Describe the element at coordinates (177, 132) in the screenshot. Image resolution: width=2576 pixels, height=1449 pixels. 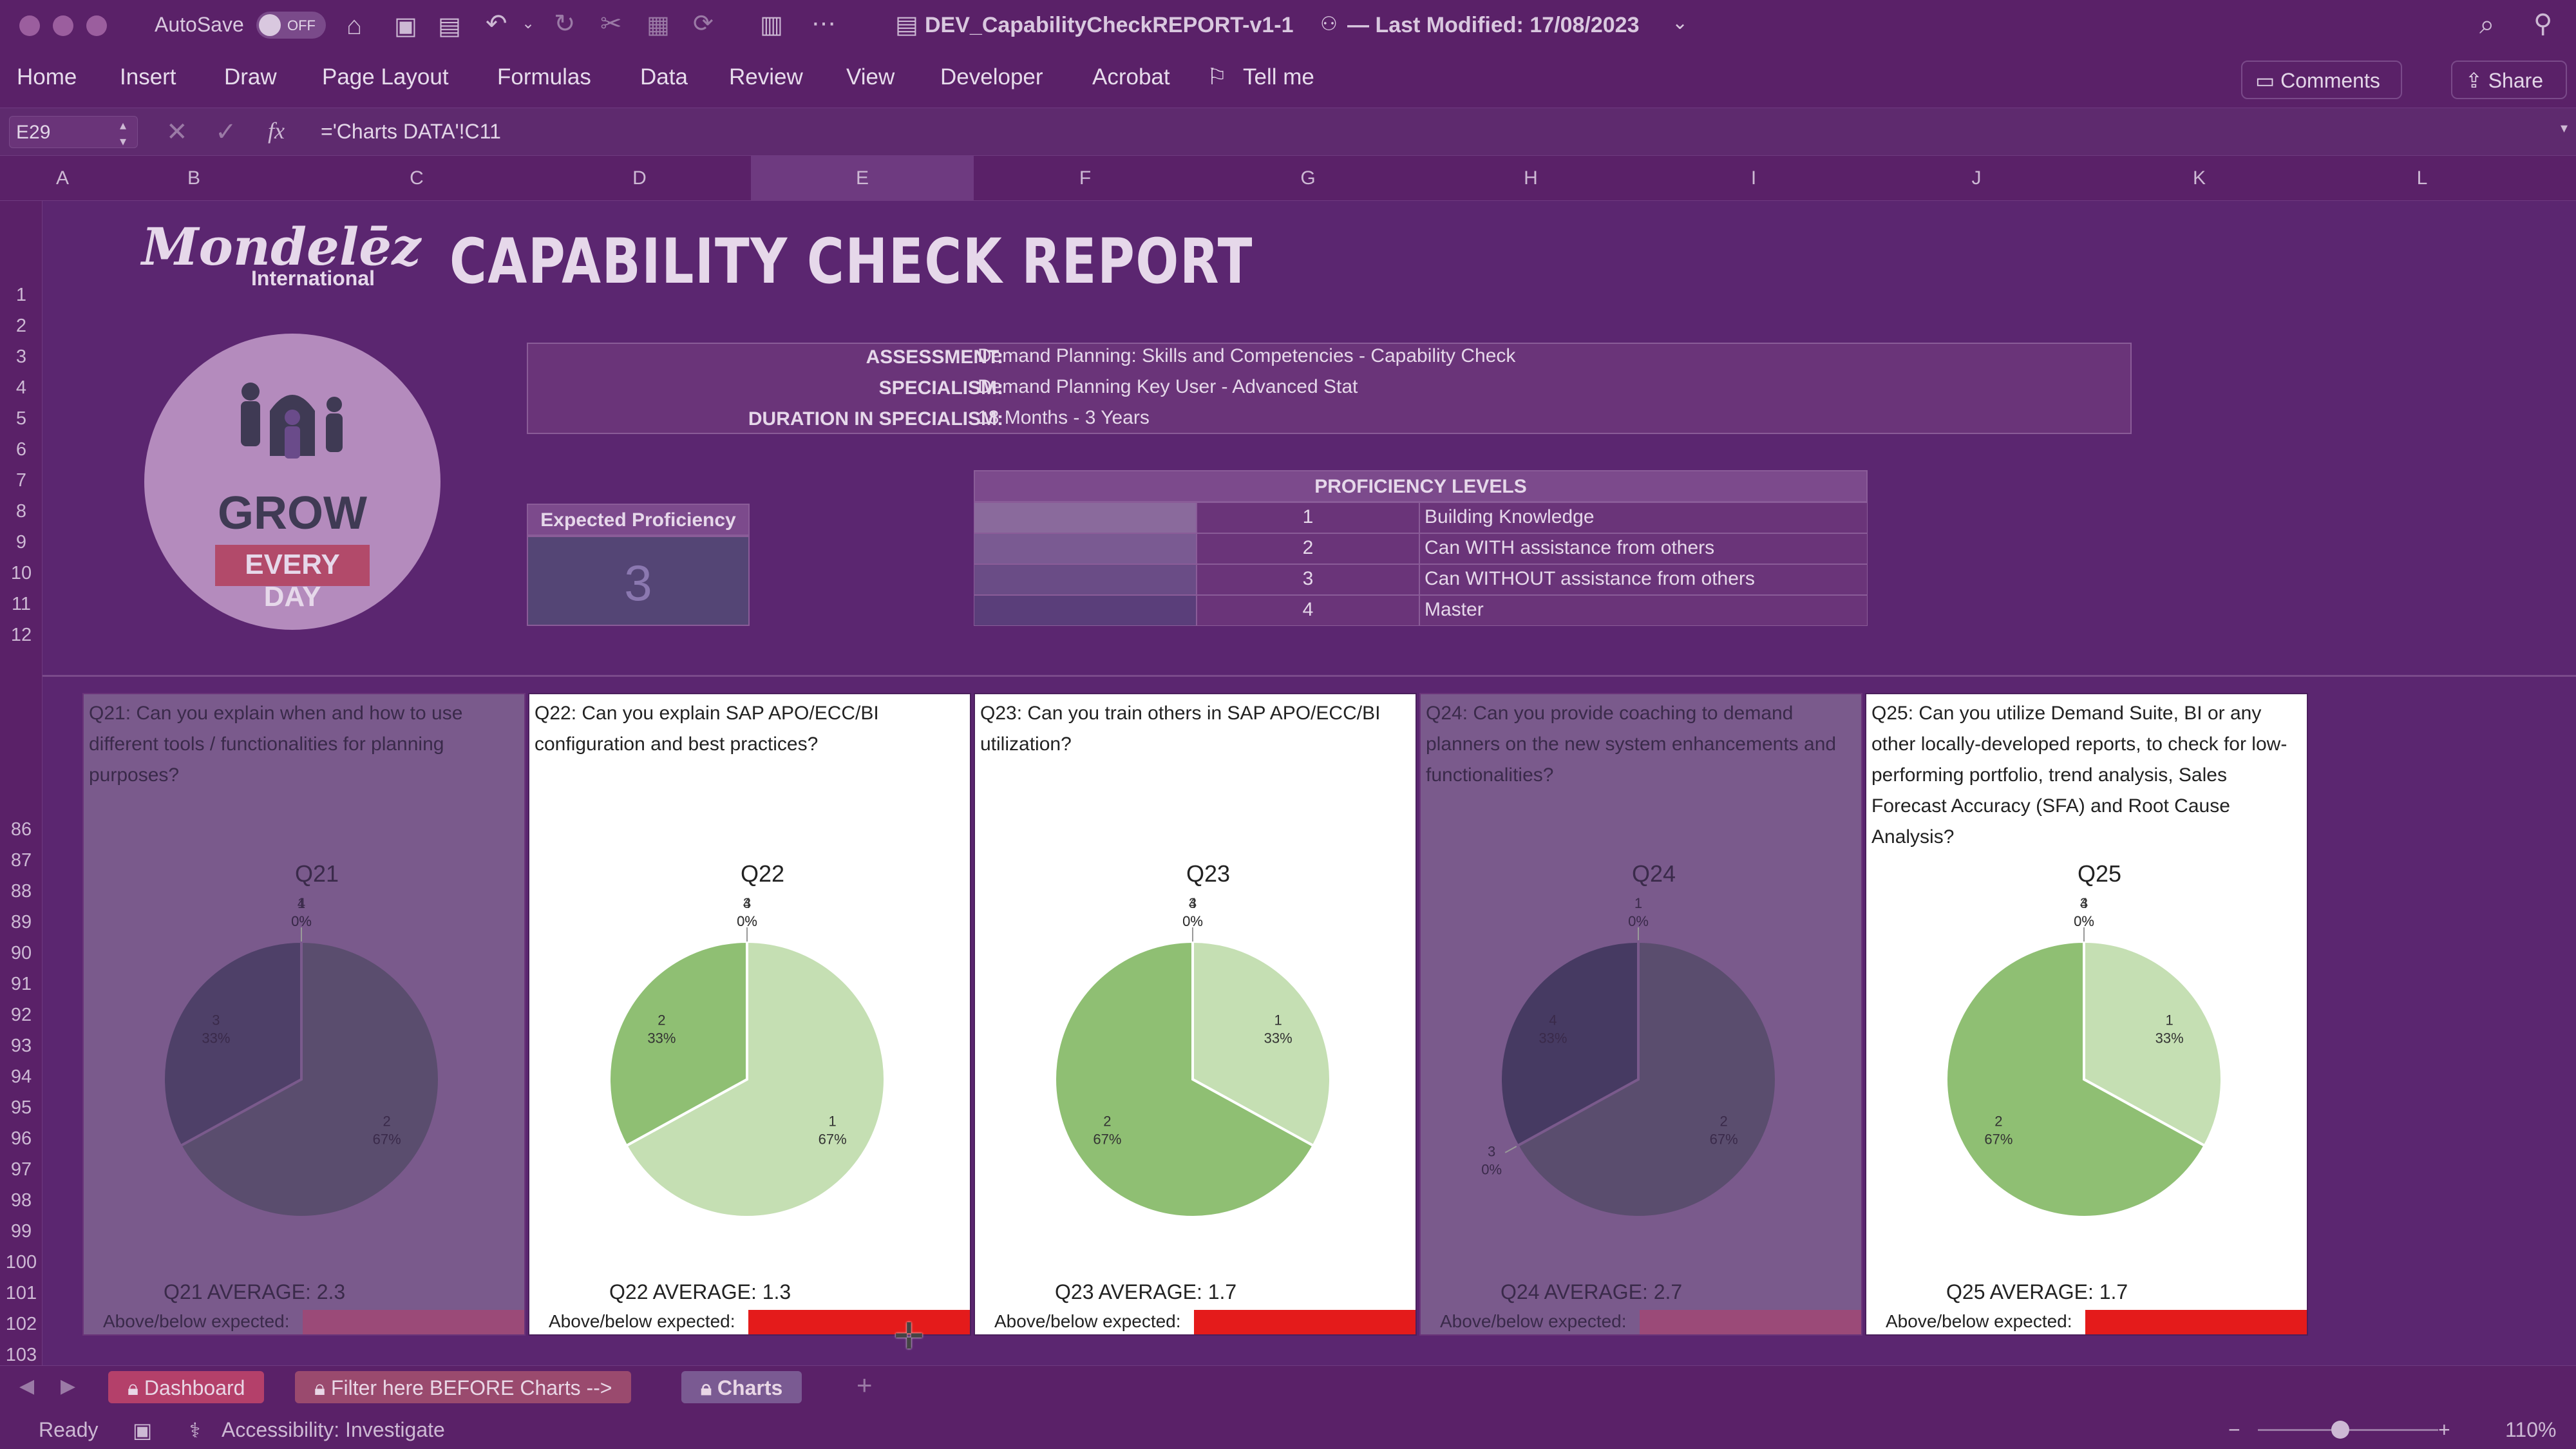
I see `cancel-icon: ✕` at that location.